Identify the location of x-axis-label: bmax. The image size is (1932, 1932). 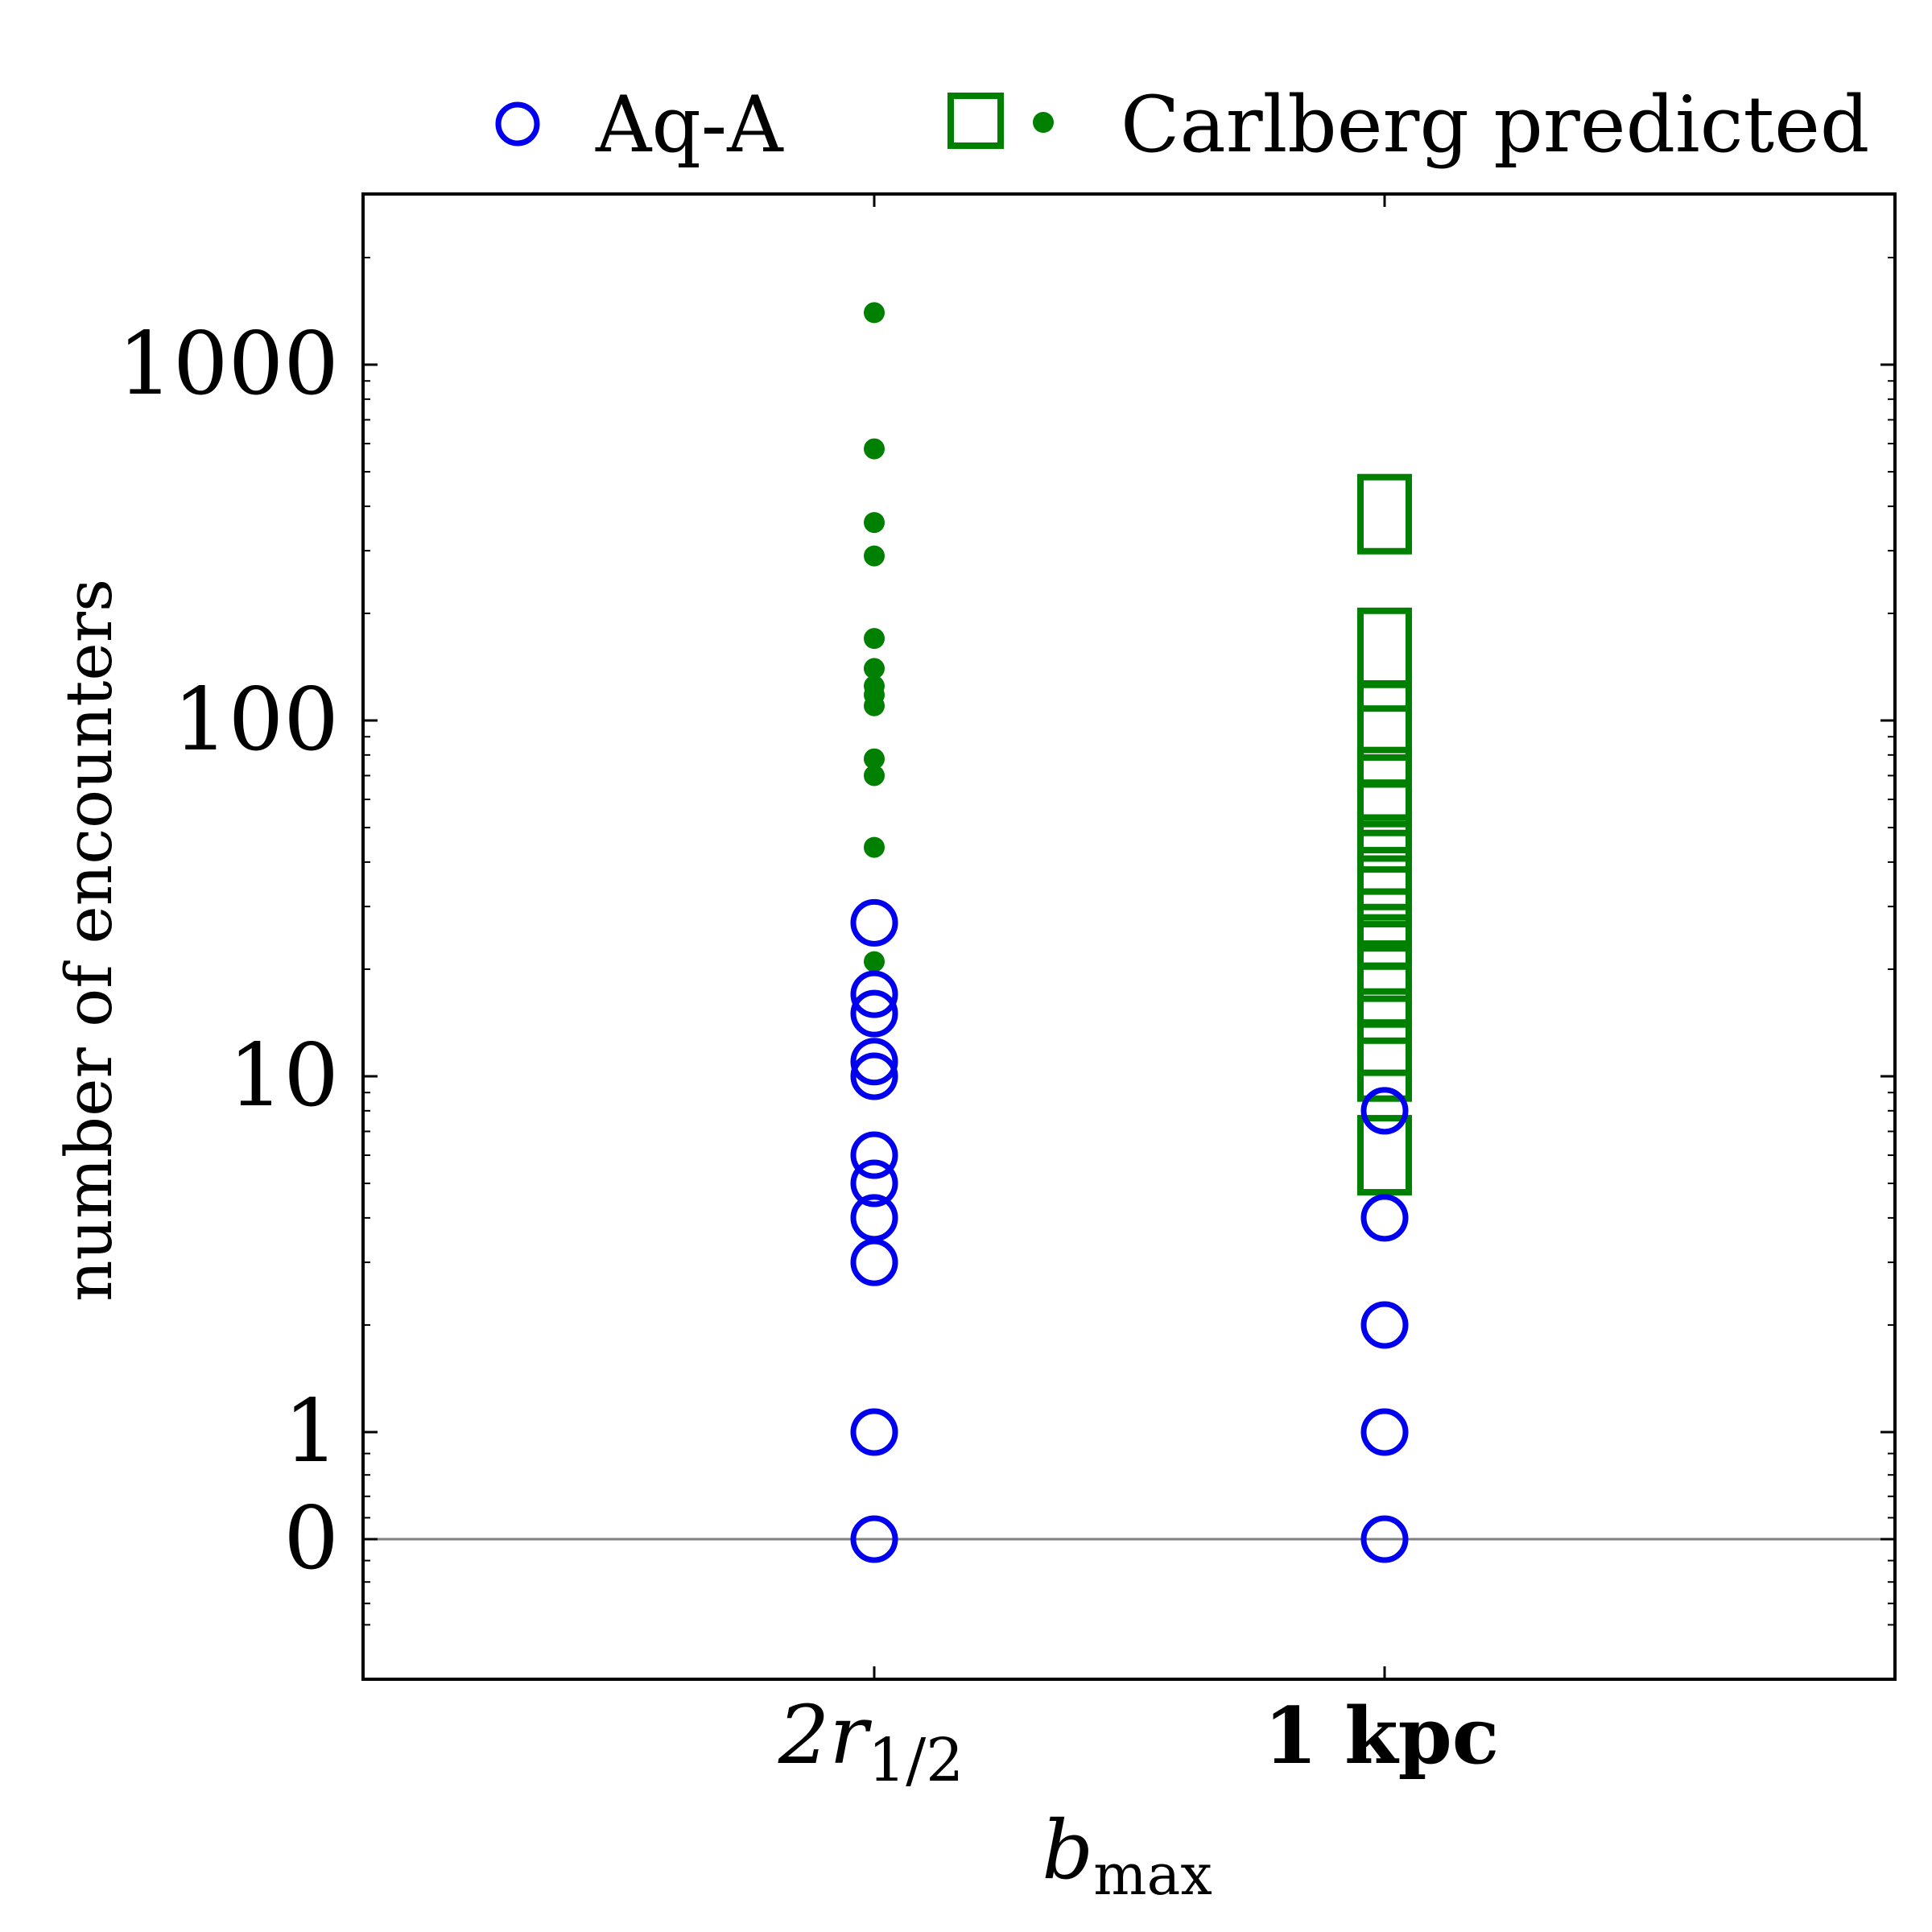
(1127, 1855).